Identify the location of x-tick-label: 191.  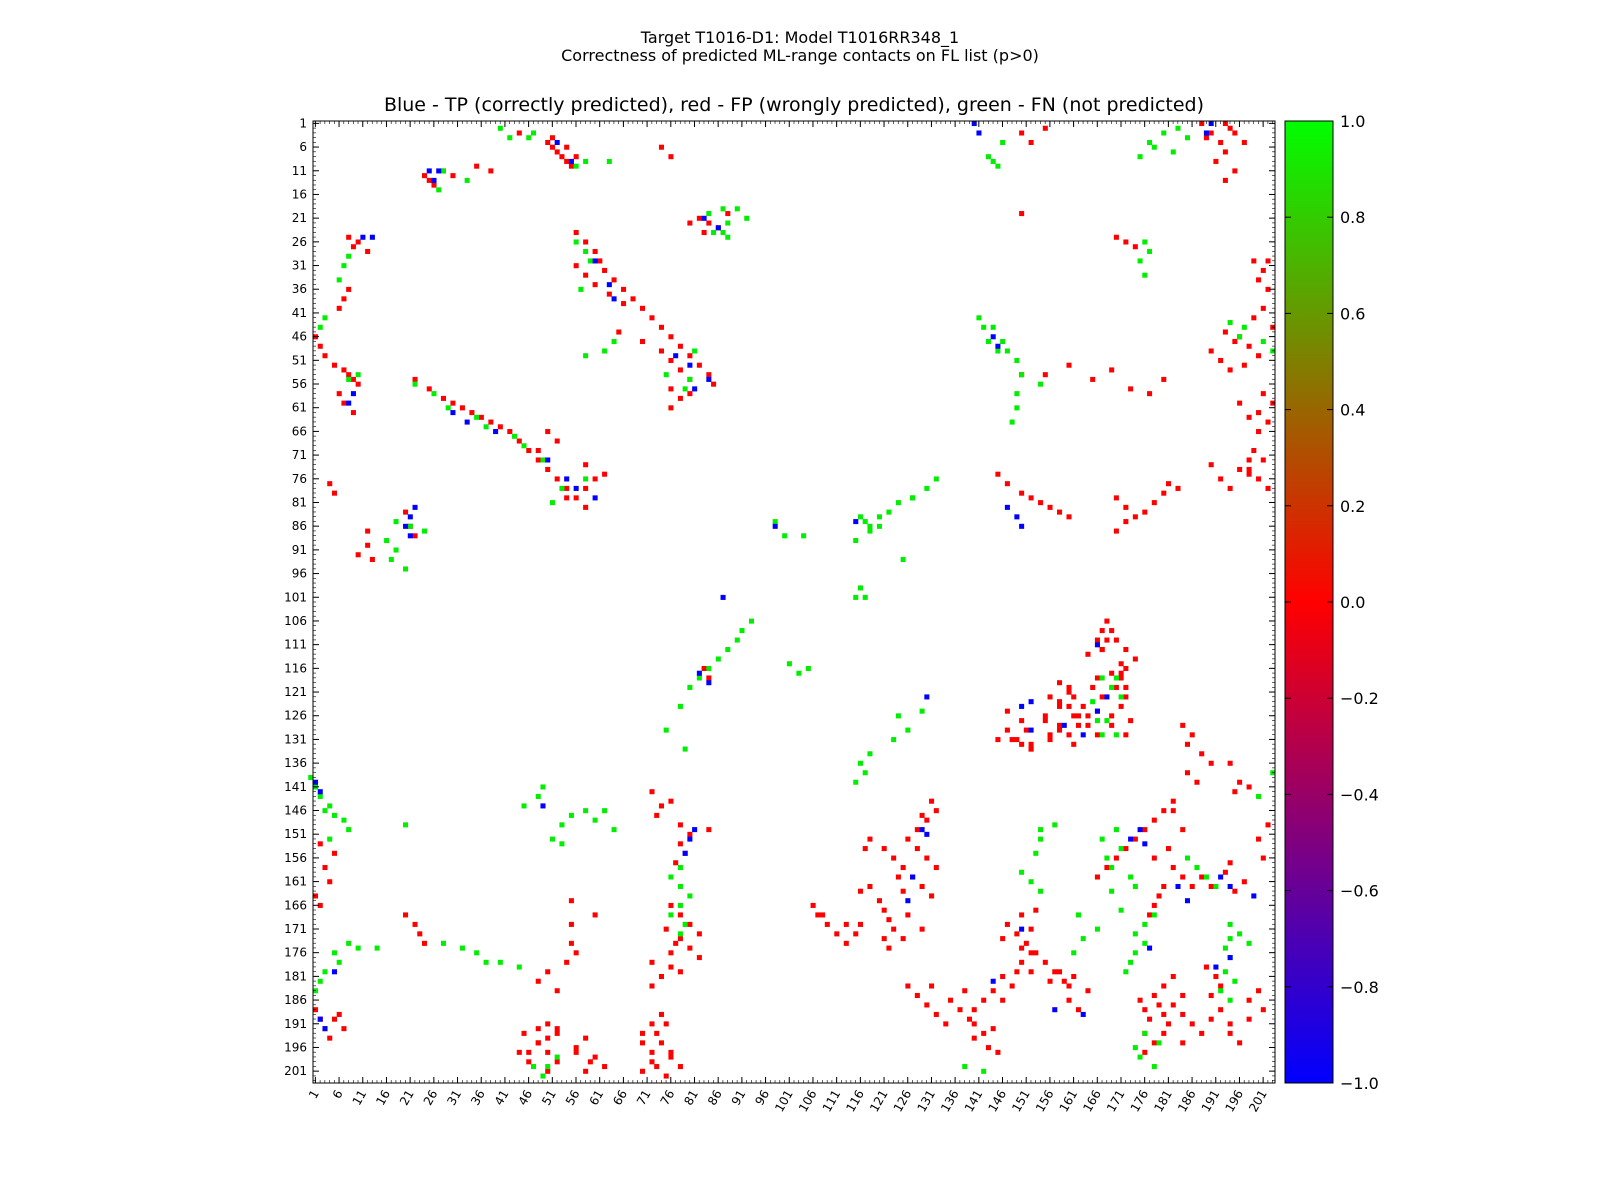
(1211, 1101).